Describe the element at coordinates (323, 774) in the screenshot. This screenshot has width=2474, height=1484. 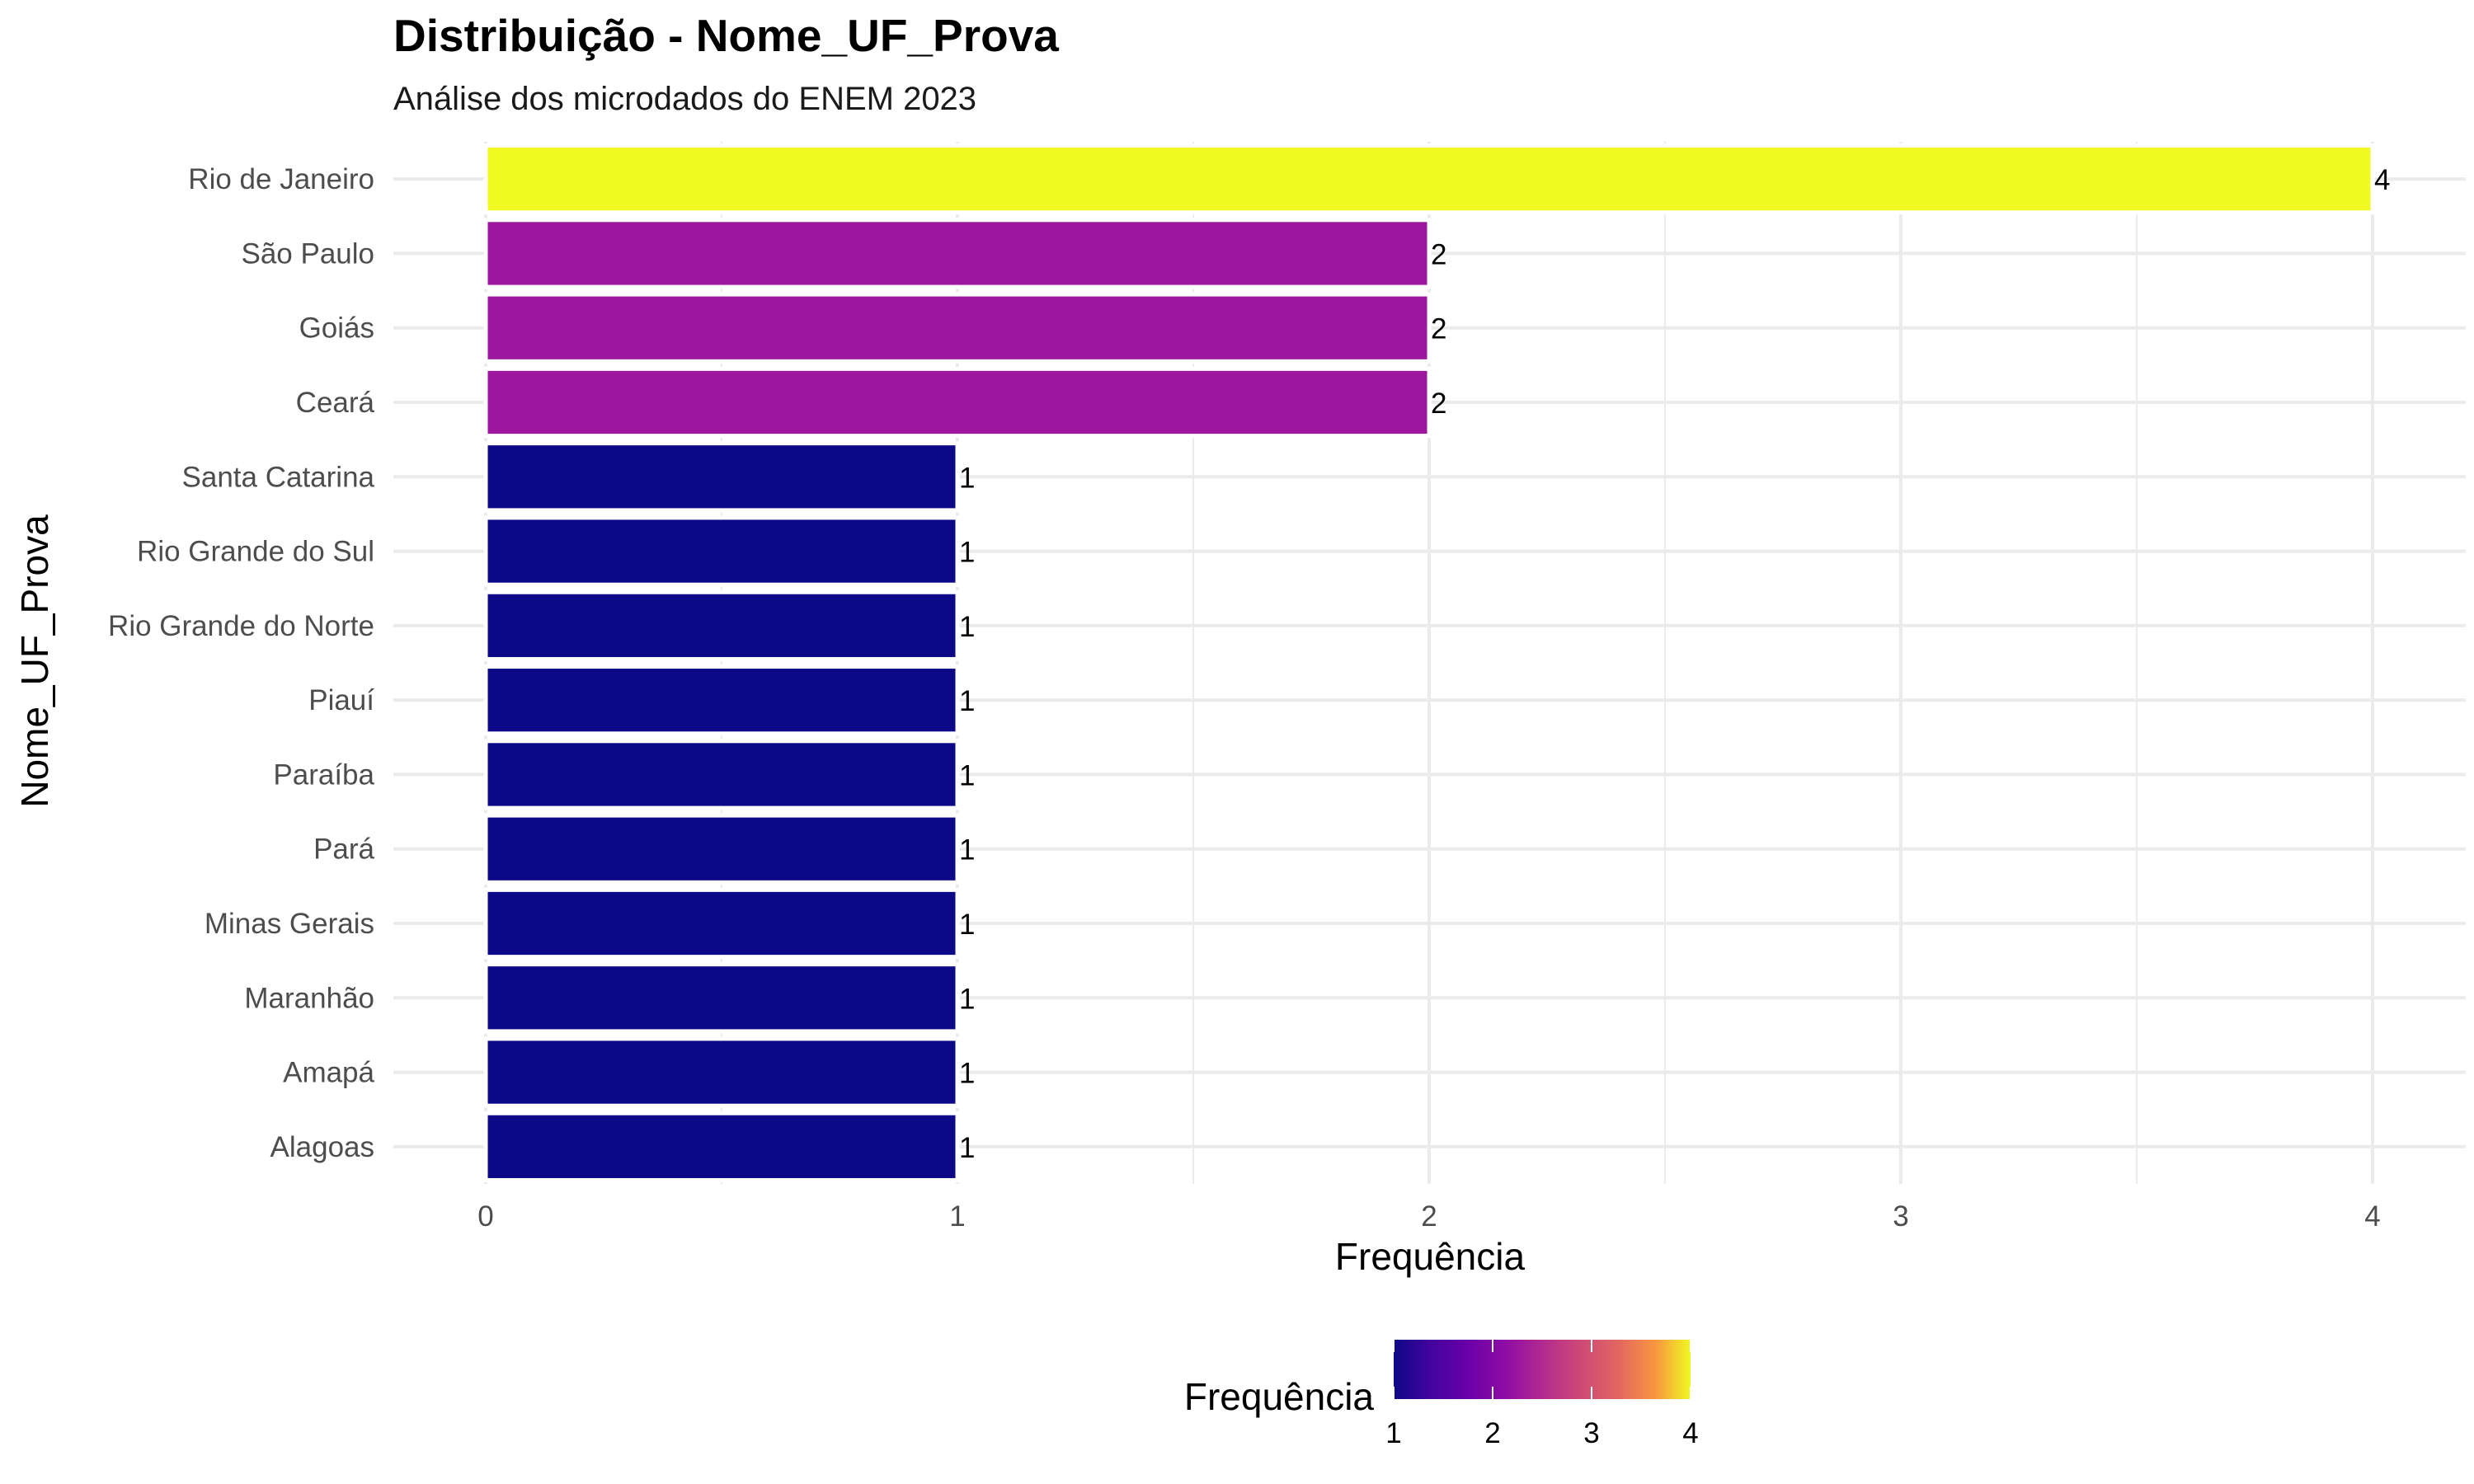
I see `y-tick-label: Paraíba` at that location.